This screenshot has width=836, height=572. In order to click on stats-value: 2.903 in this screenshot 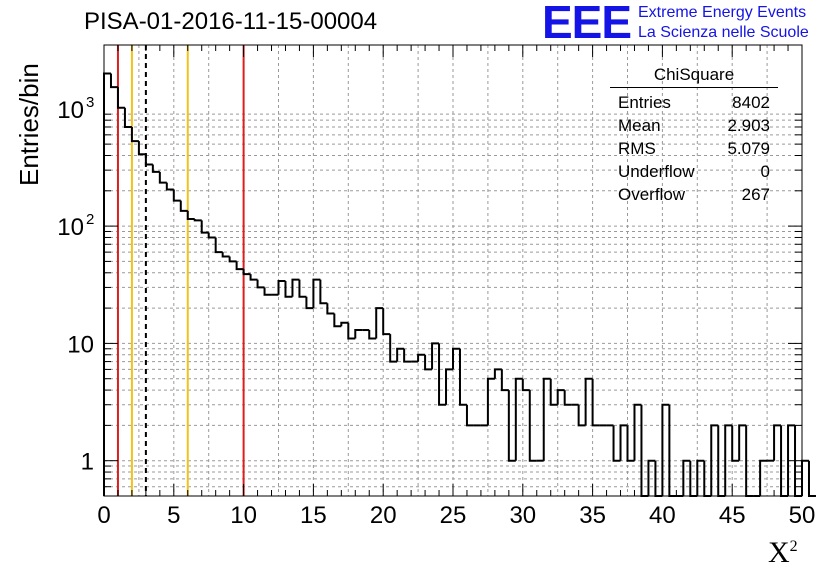, I will do `click(748, 125)`.